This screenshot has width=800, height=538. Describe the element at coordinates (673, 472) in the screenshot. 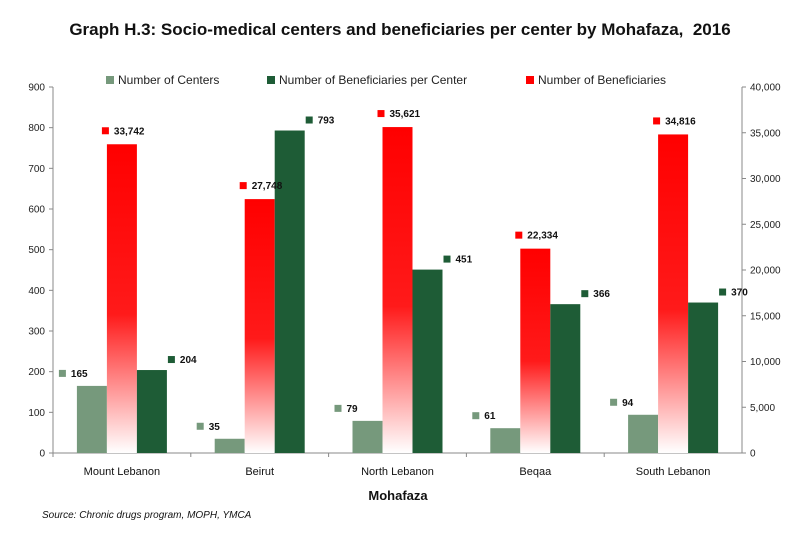

I see `x-tick-label: South Lebanon` at that location.